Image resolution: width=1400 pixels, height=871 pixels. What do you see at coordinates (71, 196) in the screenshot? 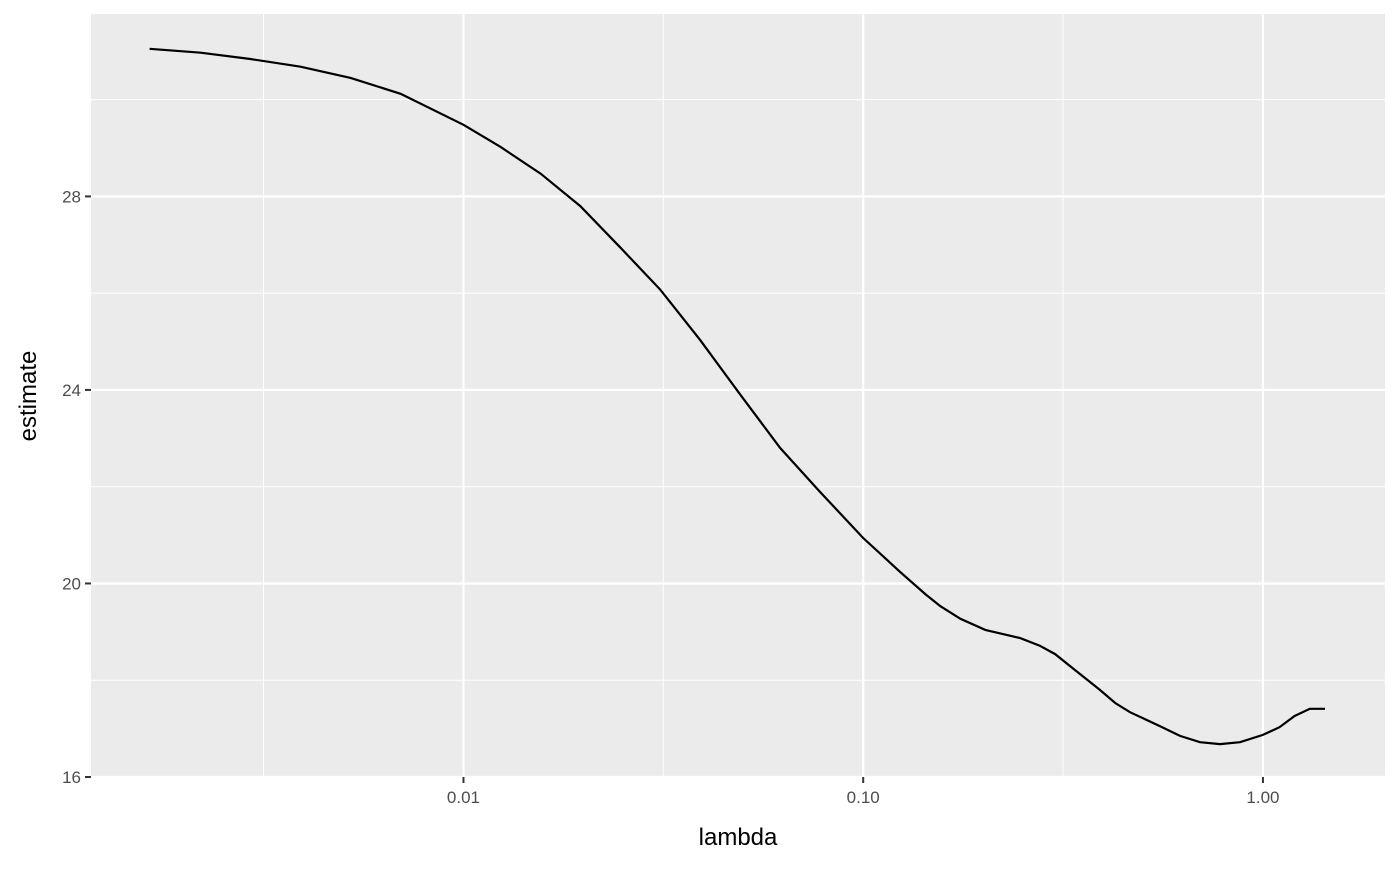
I see `y-tick-label: 28` at bounding box center [71, 196].